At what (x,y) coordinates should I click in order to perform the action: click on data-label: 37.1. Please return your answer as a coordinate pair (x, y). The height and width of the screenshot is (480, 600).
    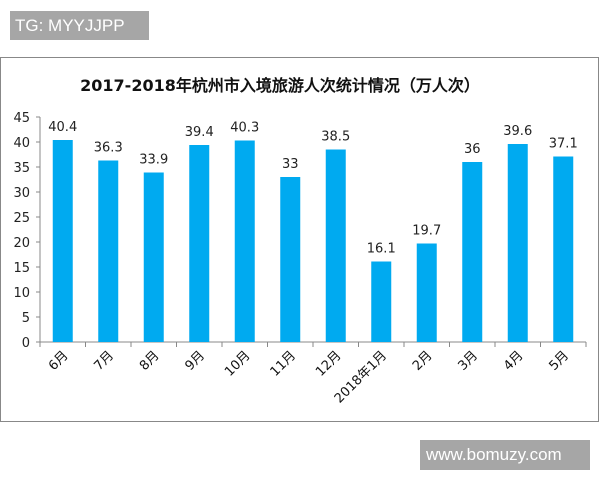
    Looking at the image, I should click on (563, 144).